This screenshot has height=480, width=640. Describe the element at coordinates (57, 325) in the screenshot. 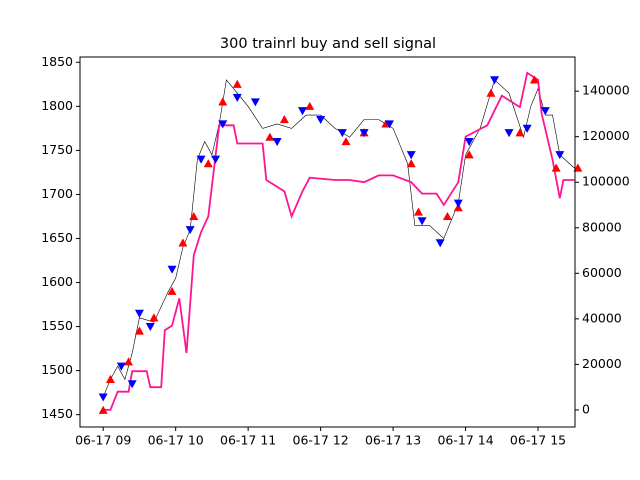

I see `y-tick-label: 1550` at that location.